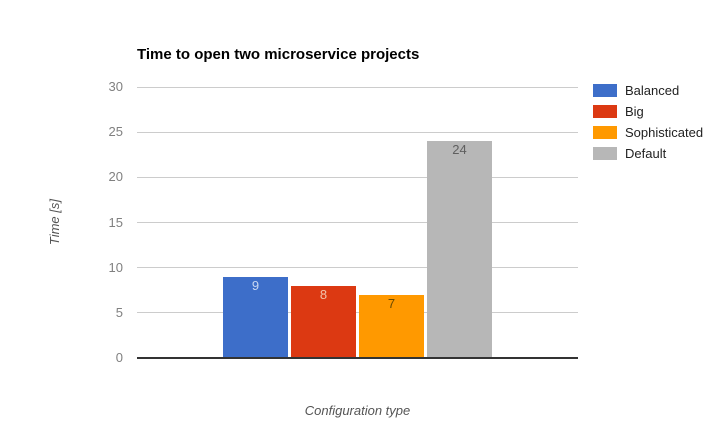 The image size is (716, 443). I want to click on bar-value-label: 9, so click(255, 285).